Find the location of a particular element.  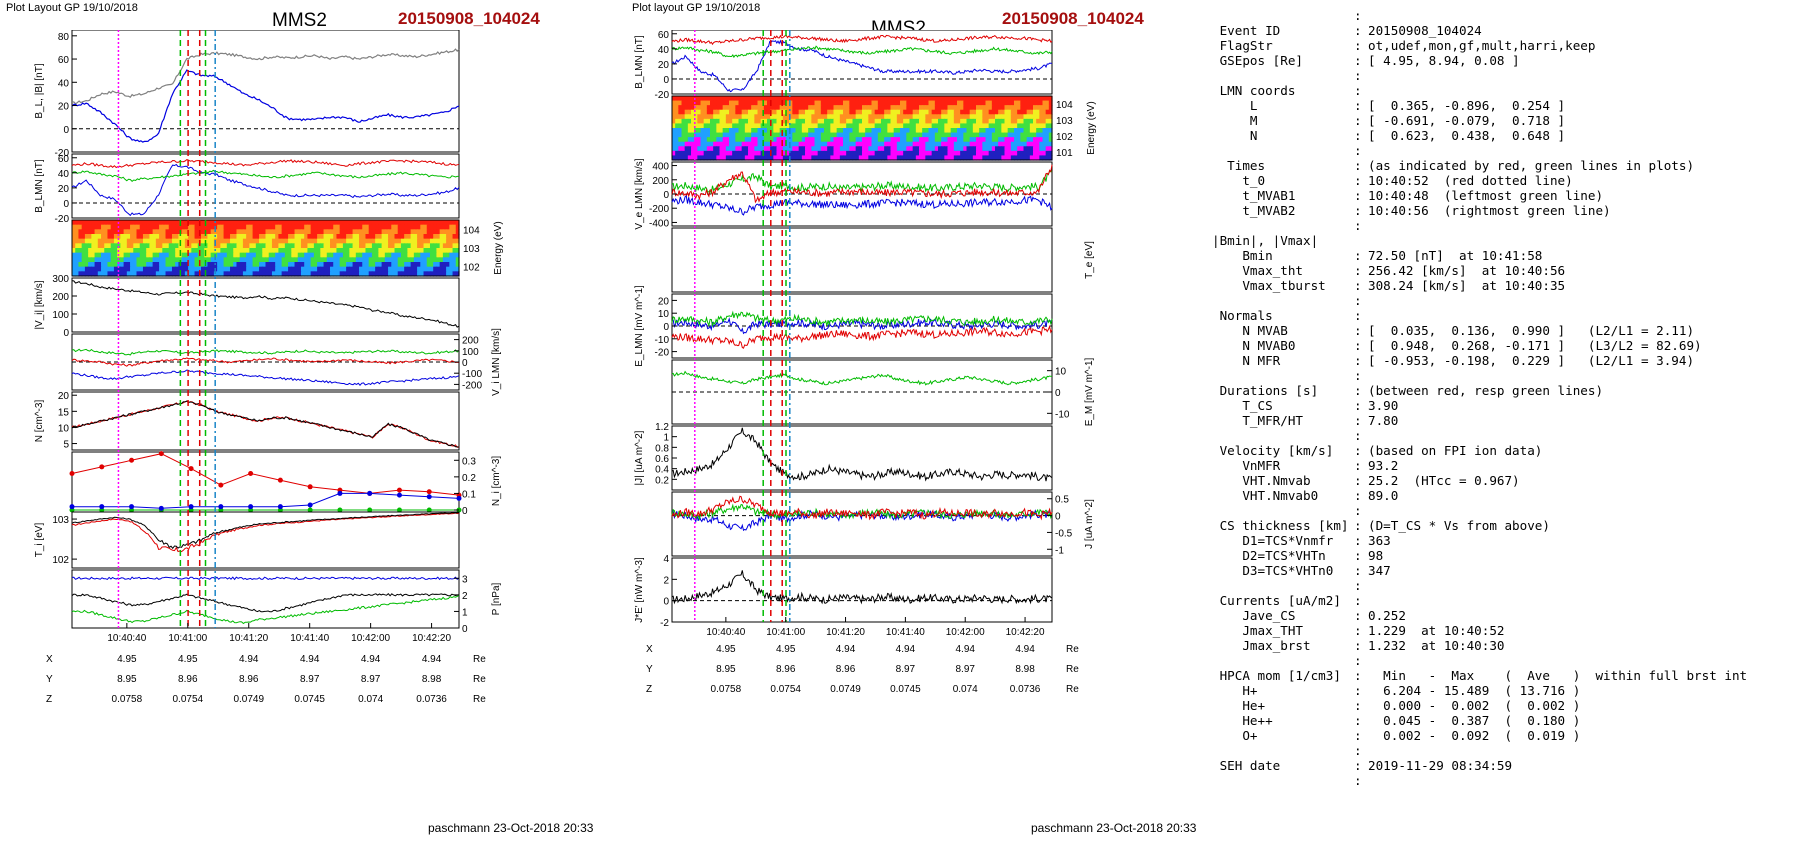

position-value: 4.95 is located at coordinates (188, 659).